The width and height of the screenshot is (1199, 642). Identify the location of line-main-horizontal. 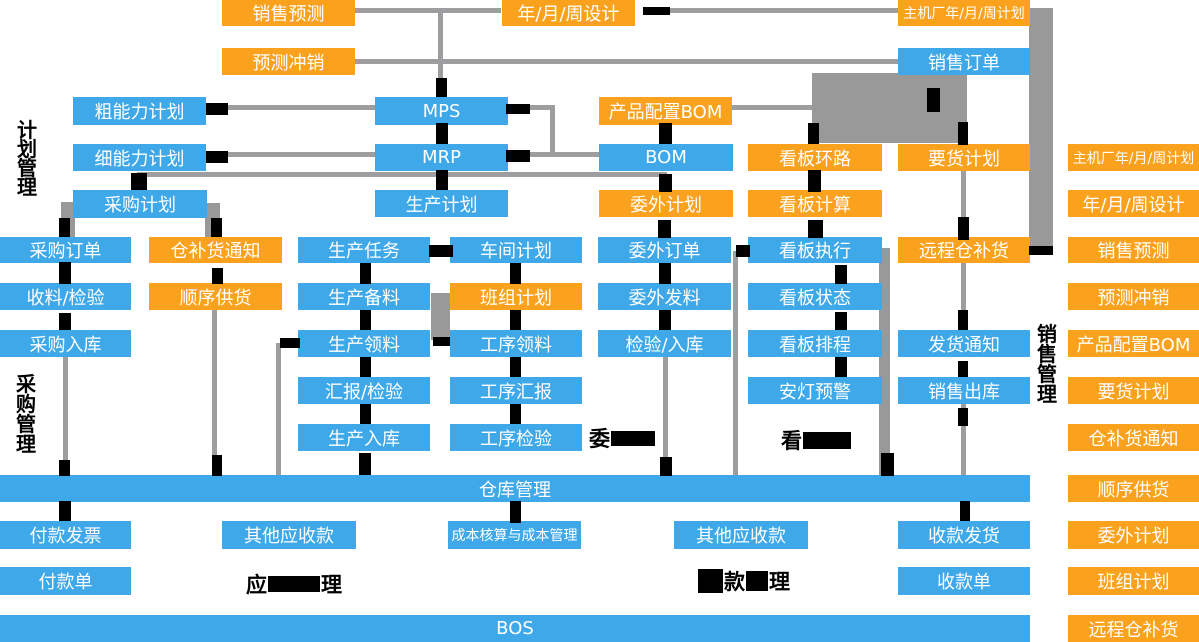
(402, 174).